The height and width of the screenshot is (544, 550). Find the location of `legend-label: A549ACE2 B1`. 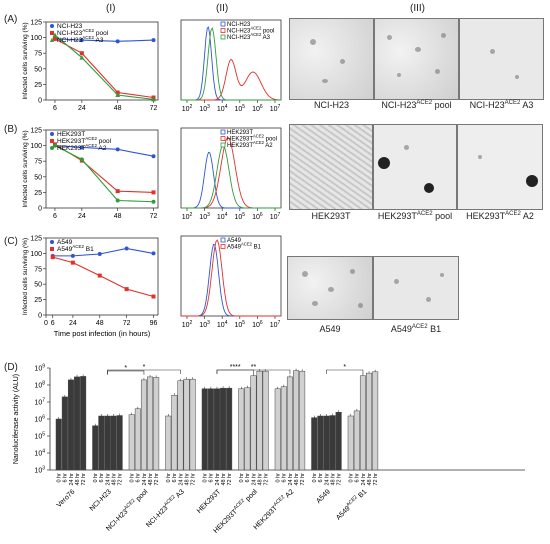

legend-label: A549ACE2 B1 is located at coordinates (75, 248).